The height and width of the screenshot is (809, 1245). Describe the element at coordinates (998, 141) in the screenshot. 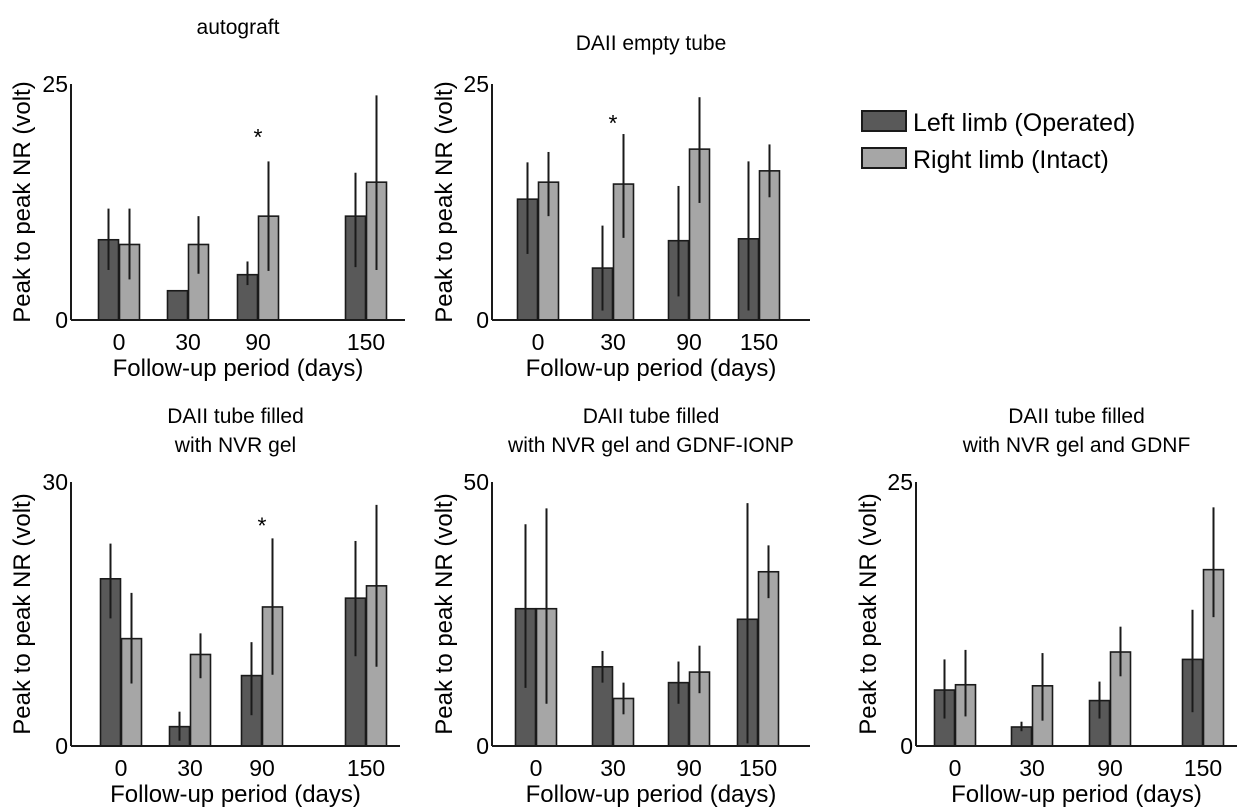

I see `legend: Left limb (Operated) Right limb (Intact)` at that location.